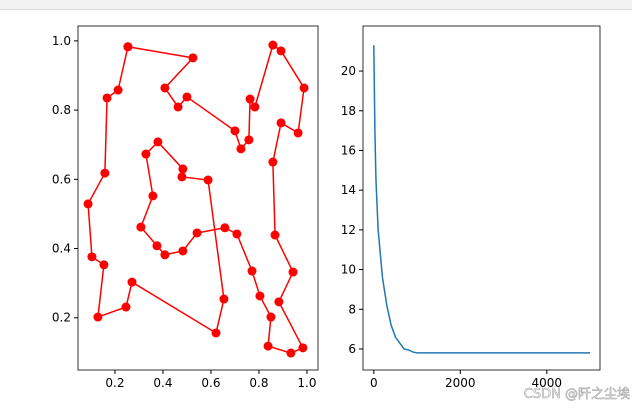 This screenshot has width=632, height=410. Describe the element at coordinates (210, 383) in the screenshot. I see `x-tick-label: 0.6` at that location.